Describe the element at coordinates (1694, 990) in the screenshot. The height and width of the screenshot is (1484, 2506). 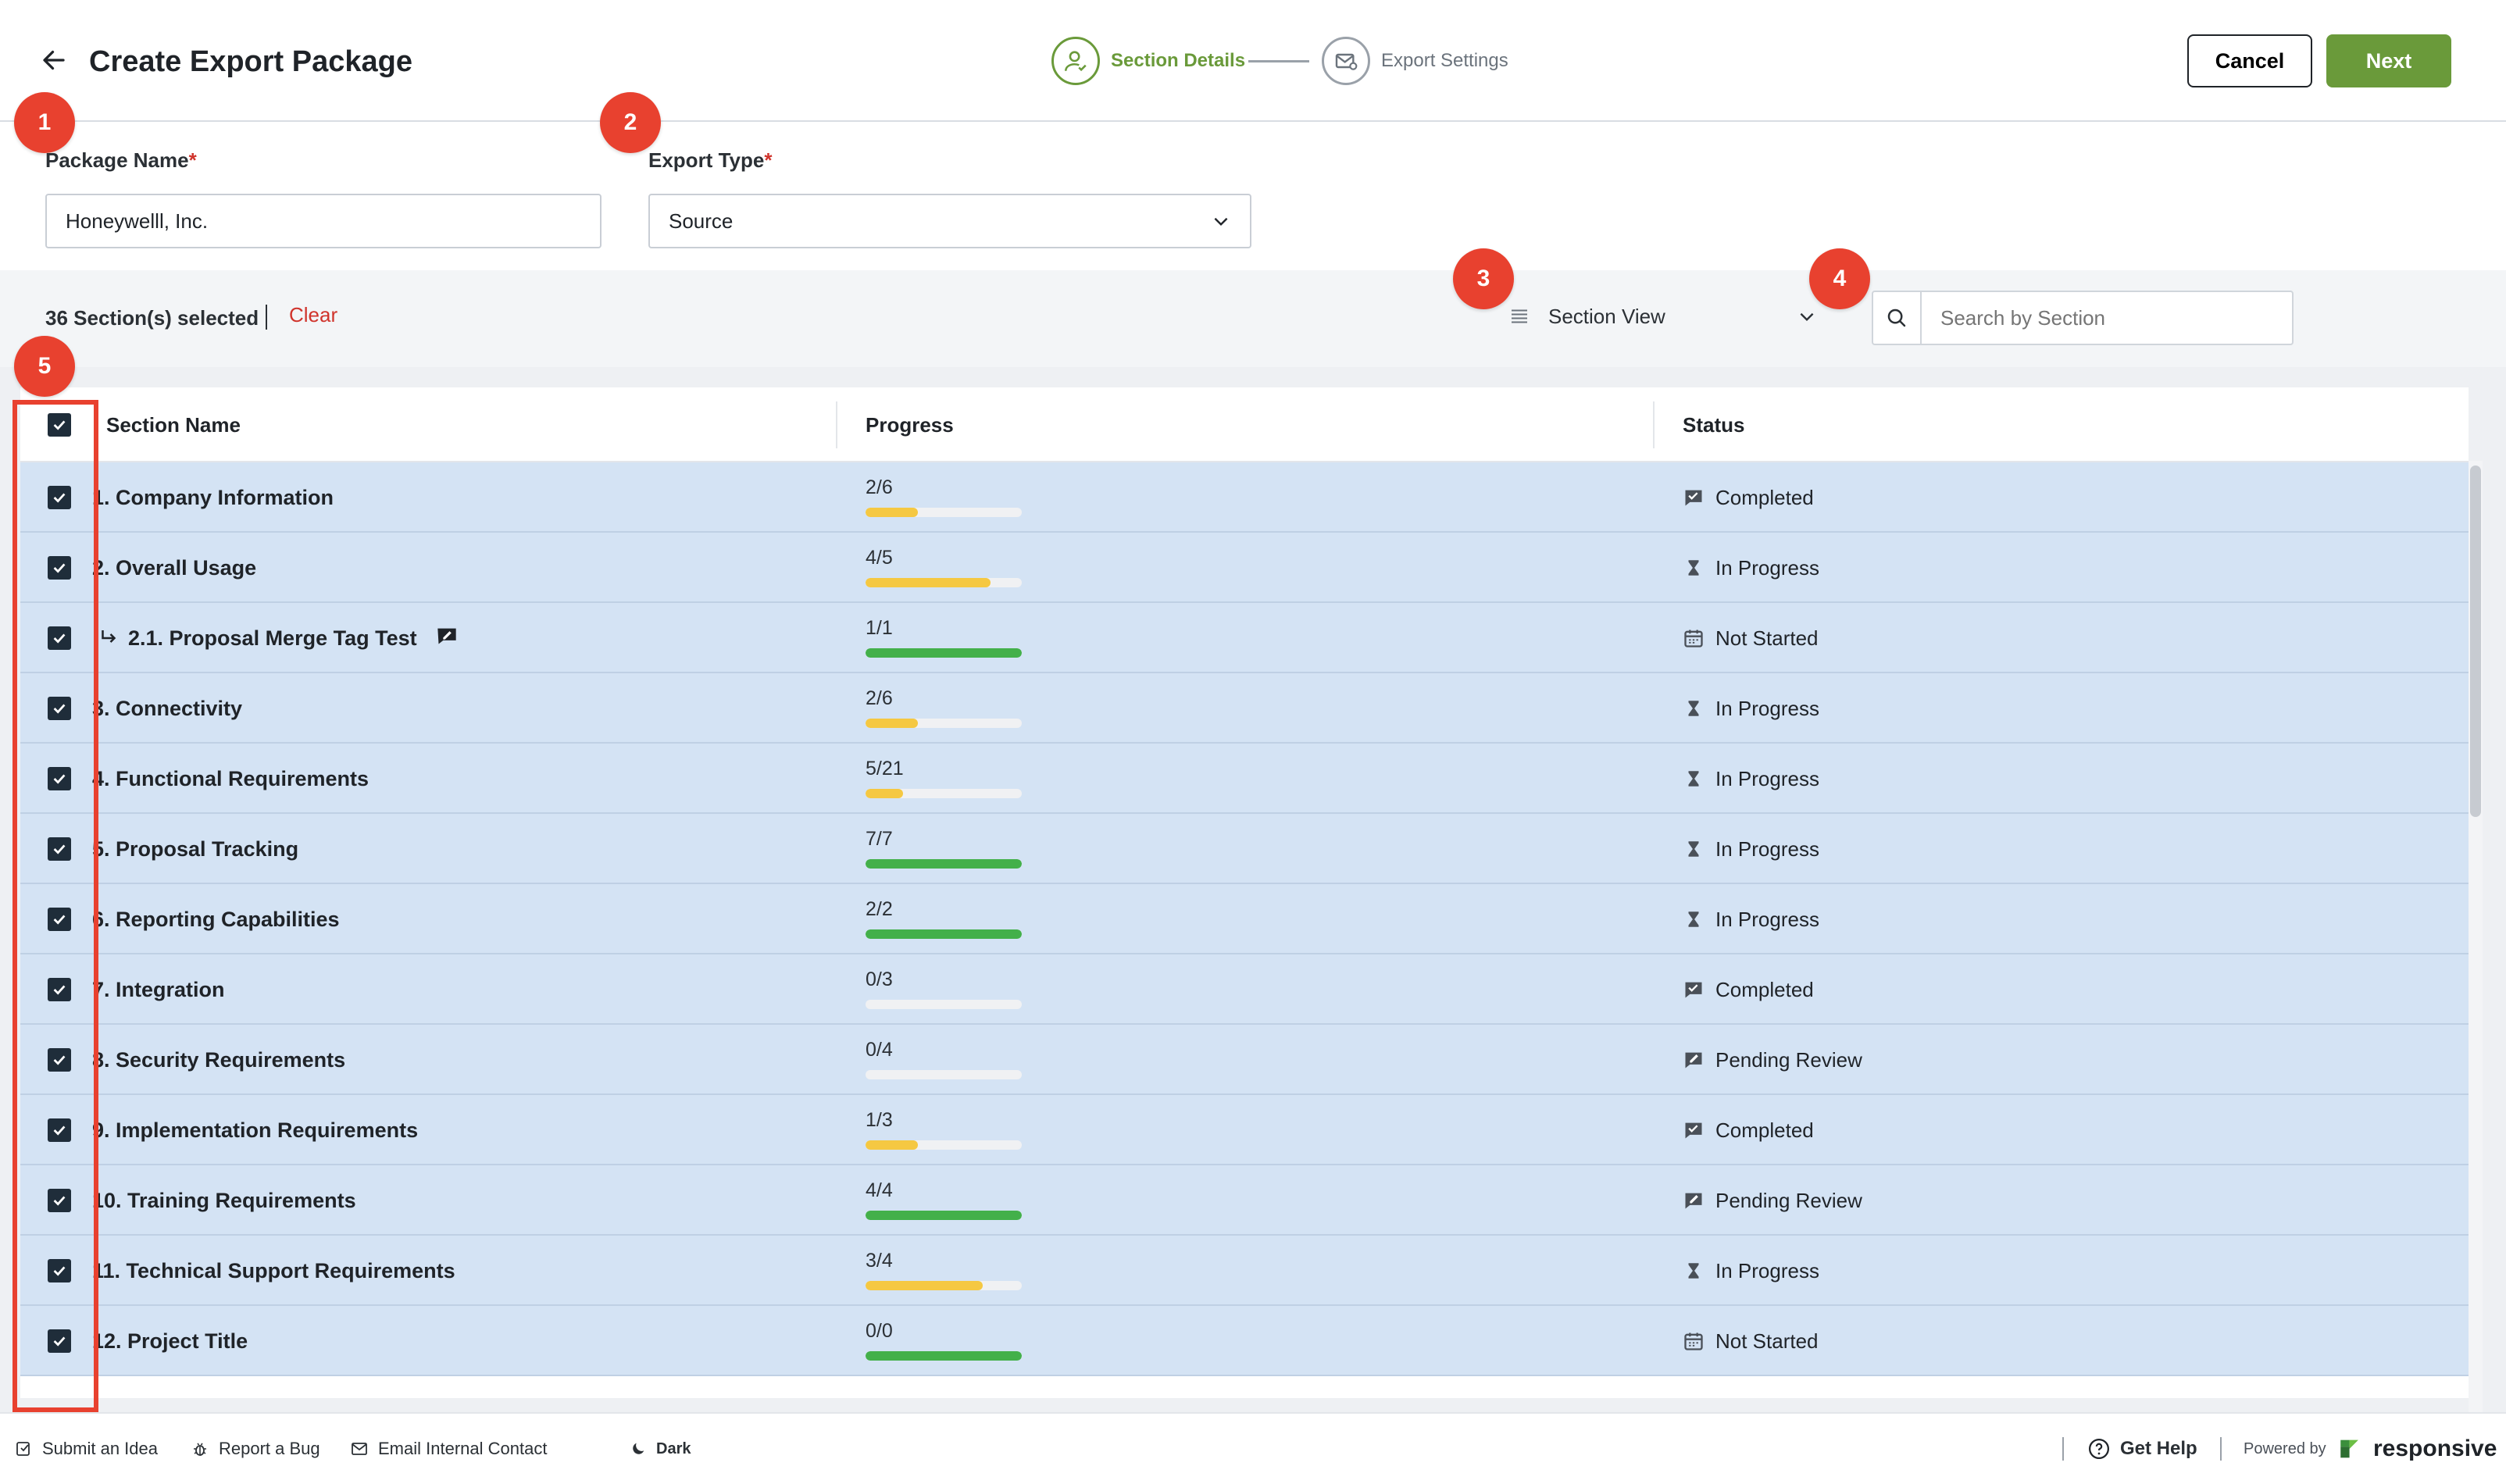
I see `completed-icon` at that location.